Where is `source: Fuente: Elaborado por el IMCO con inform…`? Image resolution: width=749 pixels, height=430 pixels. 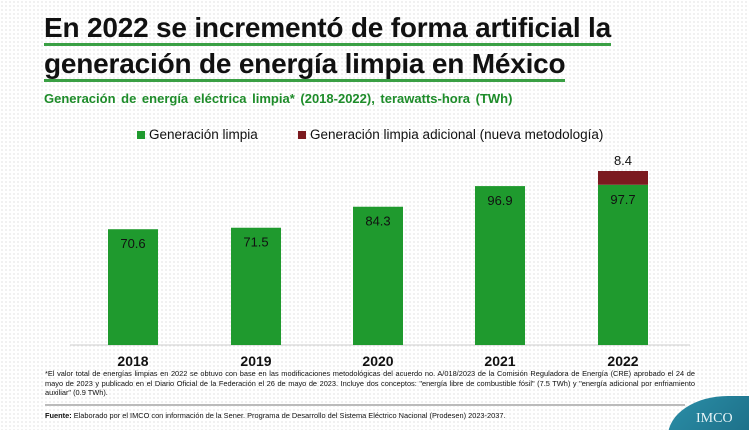 source: Fuente: Elaborado por el IMCO con inform… is located at coordinates (275, 415).